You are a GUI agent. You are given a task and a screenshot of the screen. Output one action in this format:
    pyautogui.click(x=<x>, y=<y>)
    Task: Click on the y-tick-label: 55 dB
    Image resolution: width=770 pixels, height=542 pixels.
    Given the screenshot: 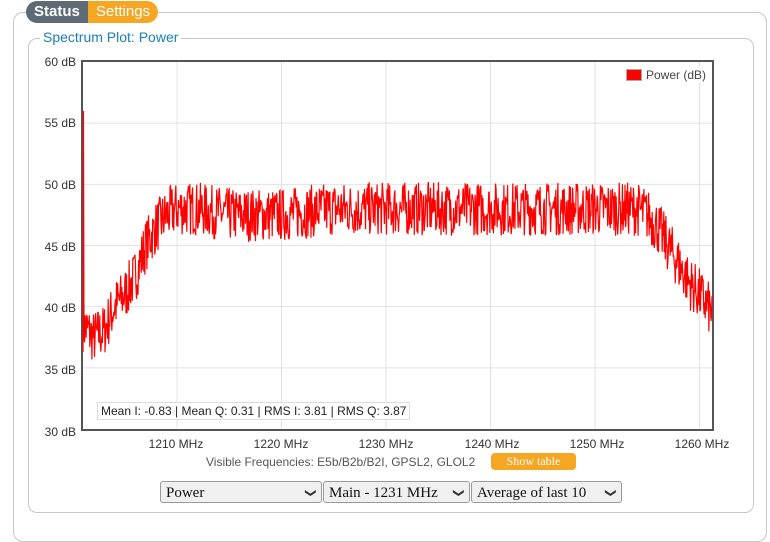 What is the action you would take?
    pyautogui.click(x=60, y=123)
    